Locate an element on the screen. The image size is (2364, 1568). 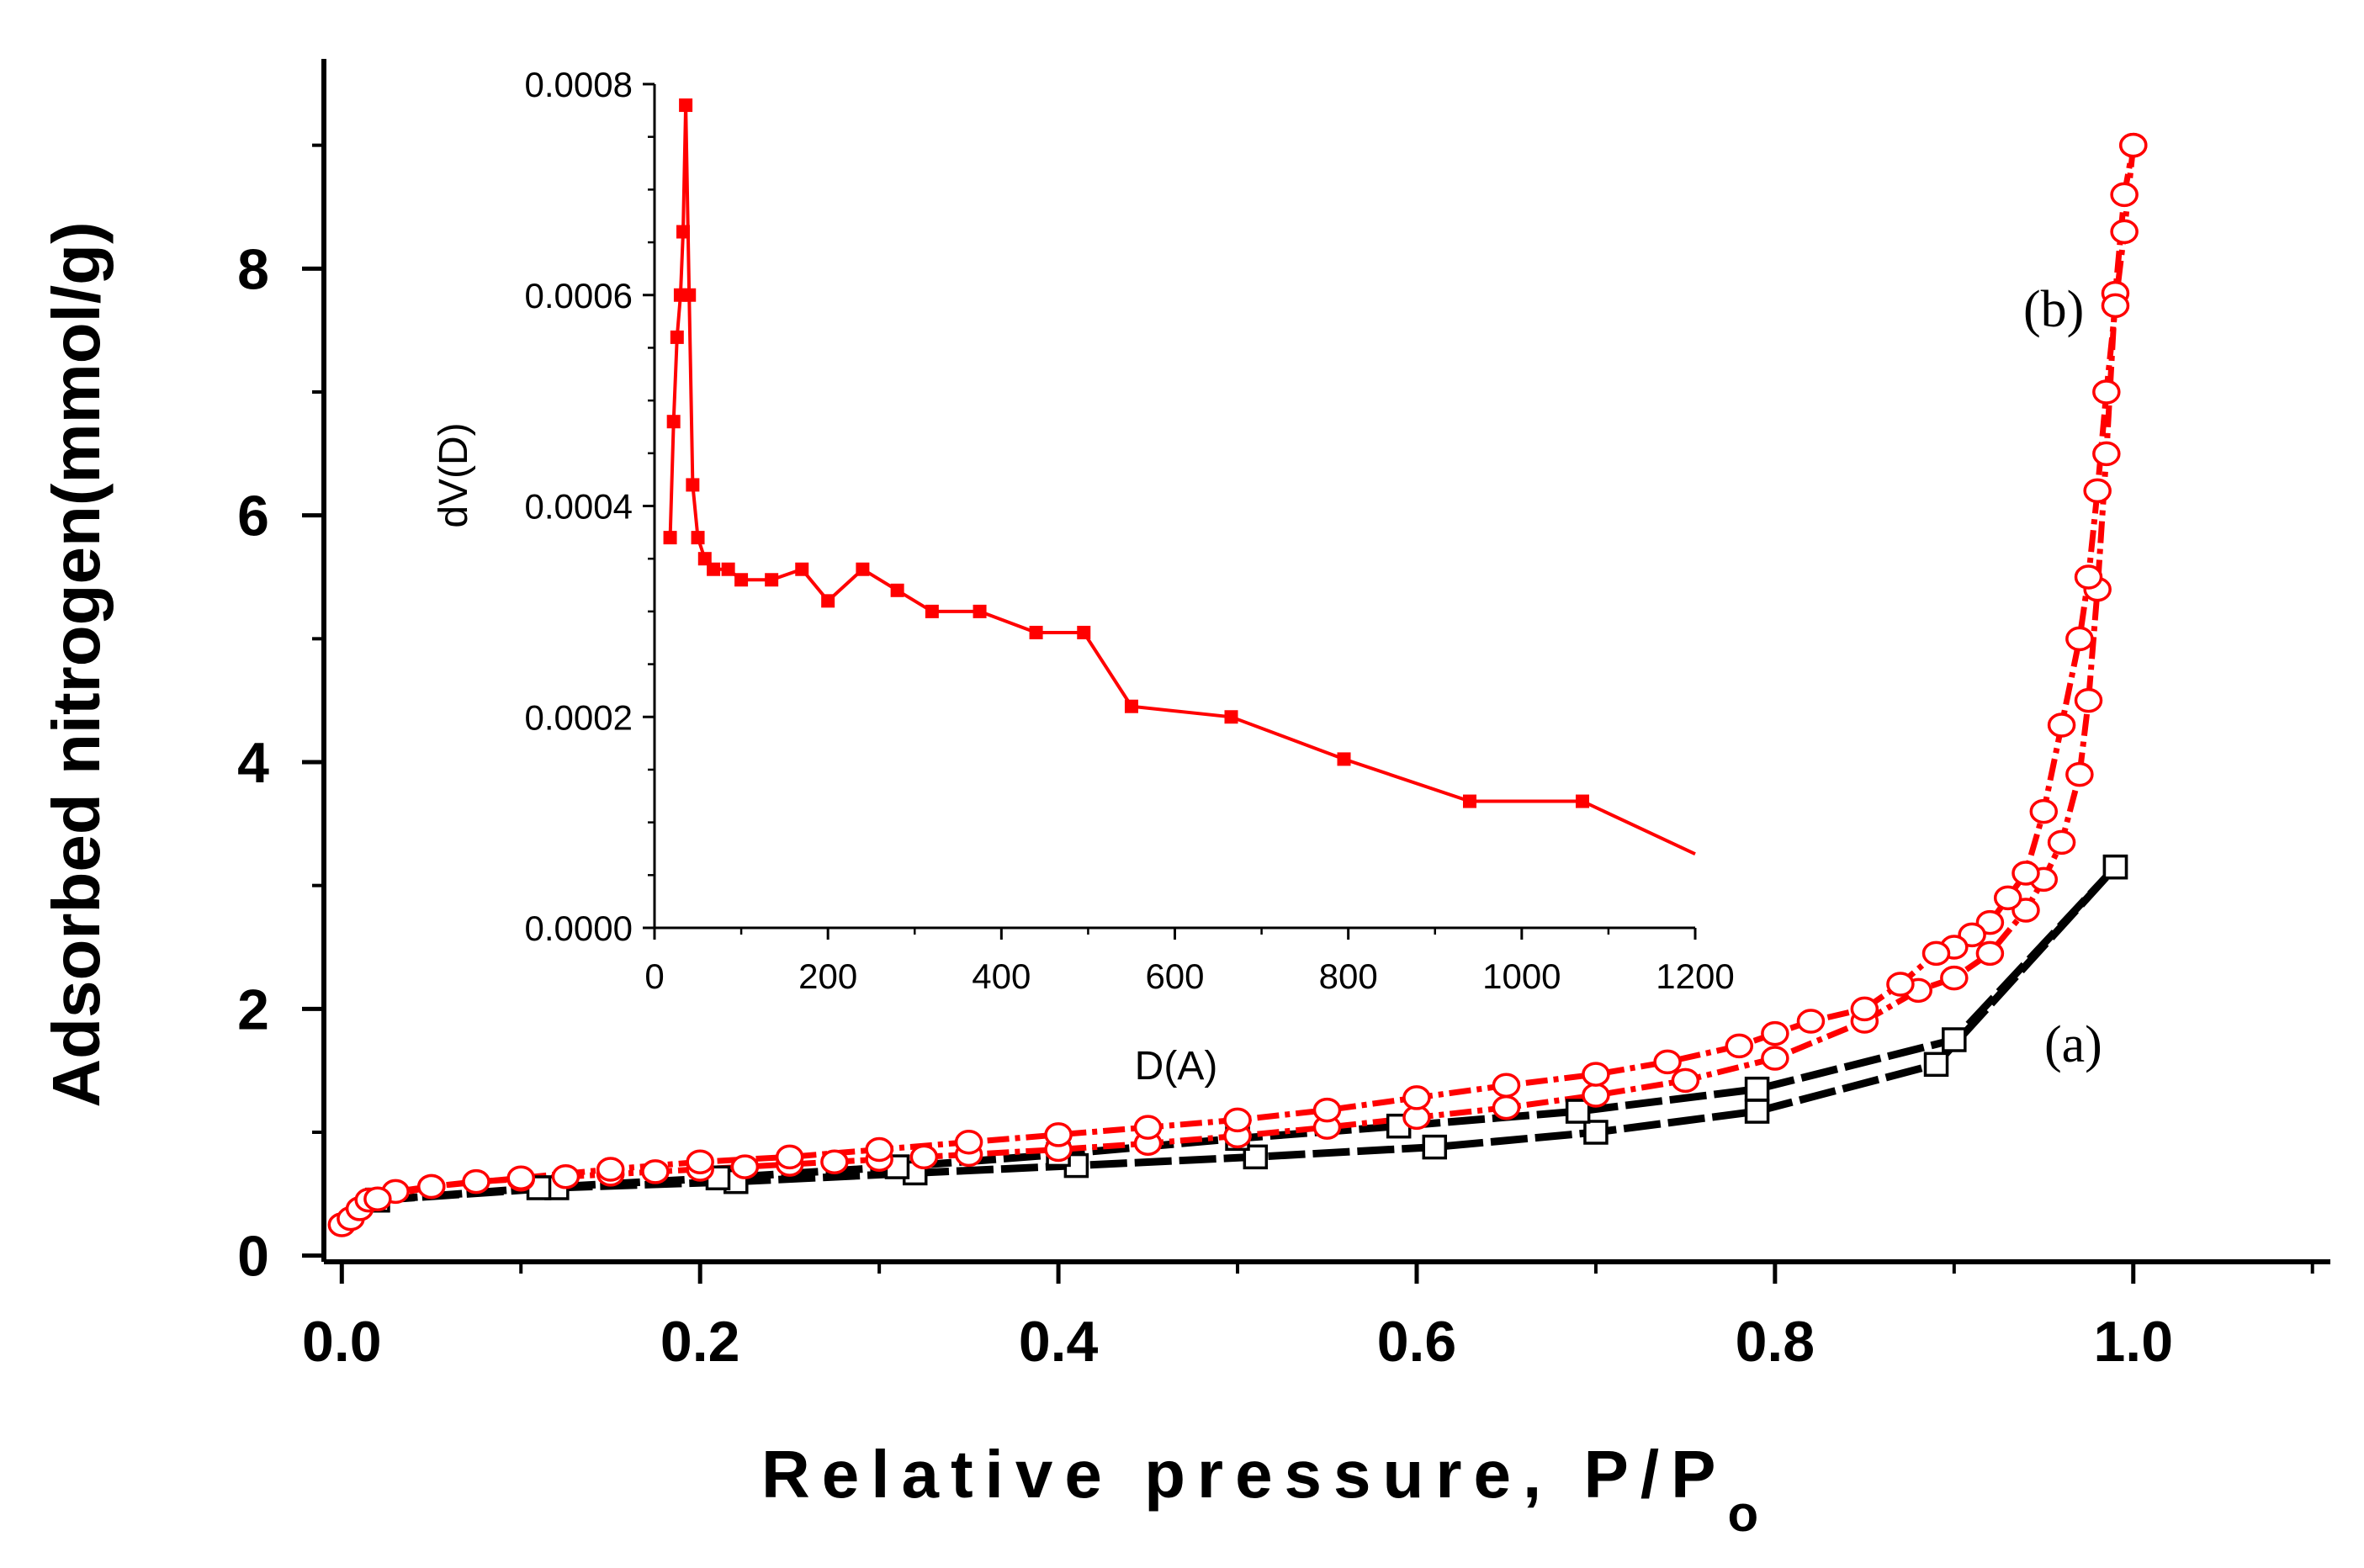
inset-x-tick-label: 800 is located at coordinates (1349, 976).